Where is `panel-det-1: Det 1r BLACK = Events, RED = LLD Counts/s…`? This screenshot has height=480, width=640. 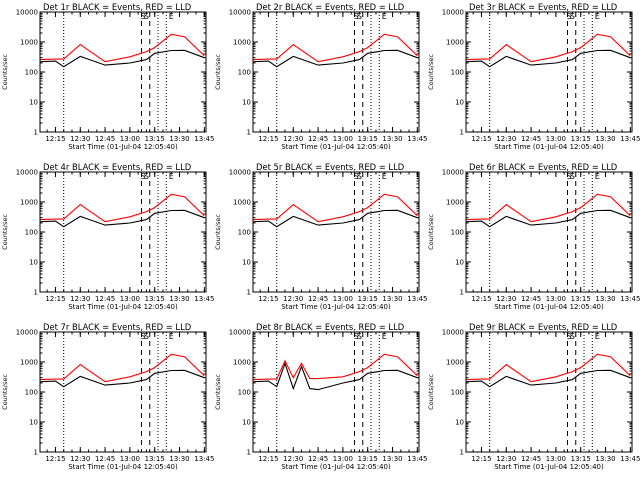
panel-det-1: Det 1r BLACK = Events, RED = LLD Counts/s… is located at coordinates (107, 76).